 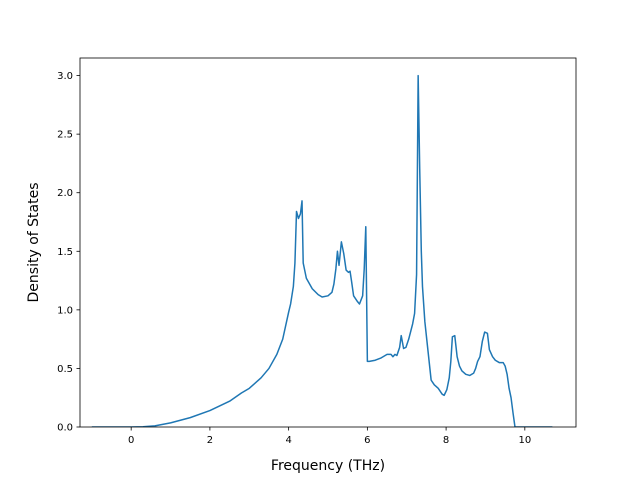 What do you see at coordinates (34, 243) in the screenshot?
I see `y-axis-label: Density of States` at bounding box center [34, 243].